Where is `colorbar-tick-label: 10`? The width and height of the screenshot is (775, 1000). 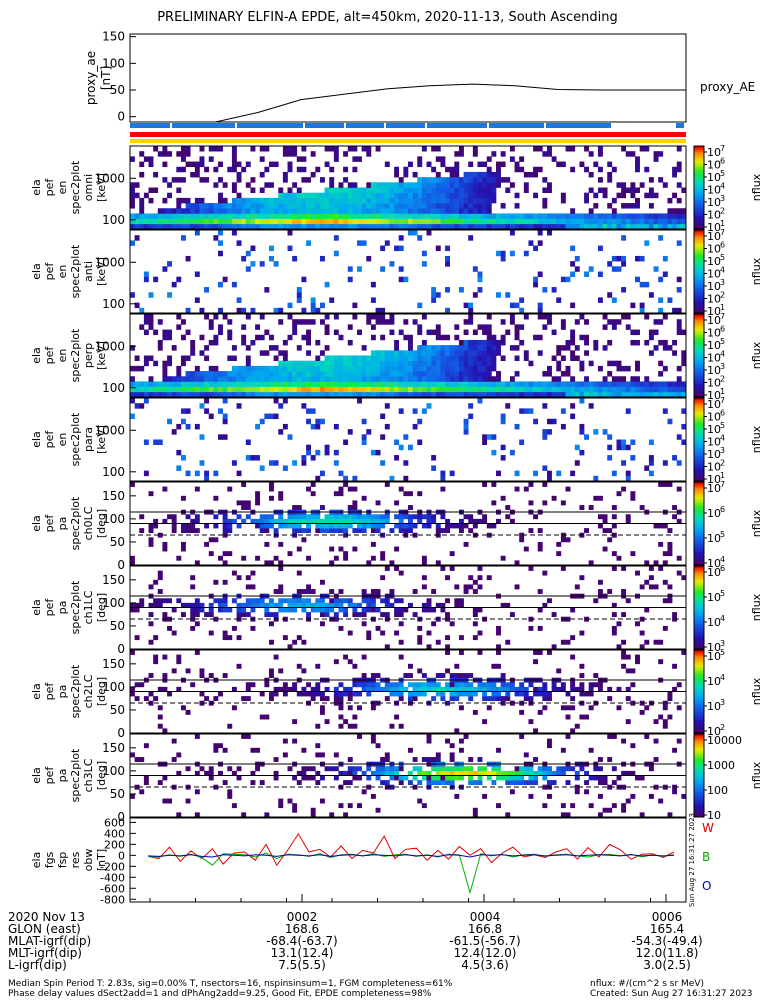 colorbar-tick-label: 10 is located at coordinates (714, 815).